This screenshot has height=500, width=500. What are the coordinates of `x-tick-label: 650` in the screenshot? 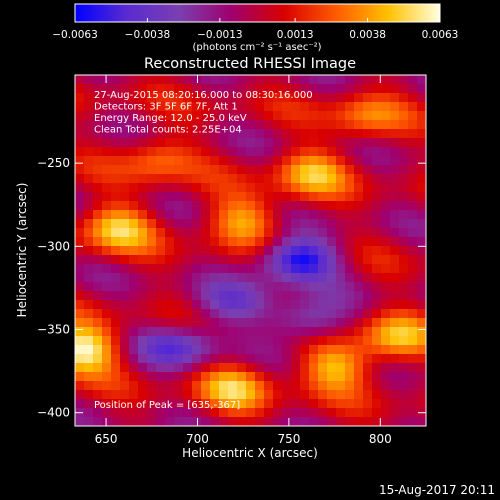 It's located at (106, 439).